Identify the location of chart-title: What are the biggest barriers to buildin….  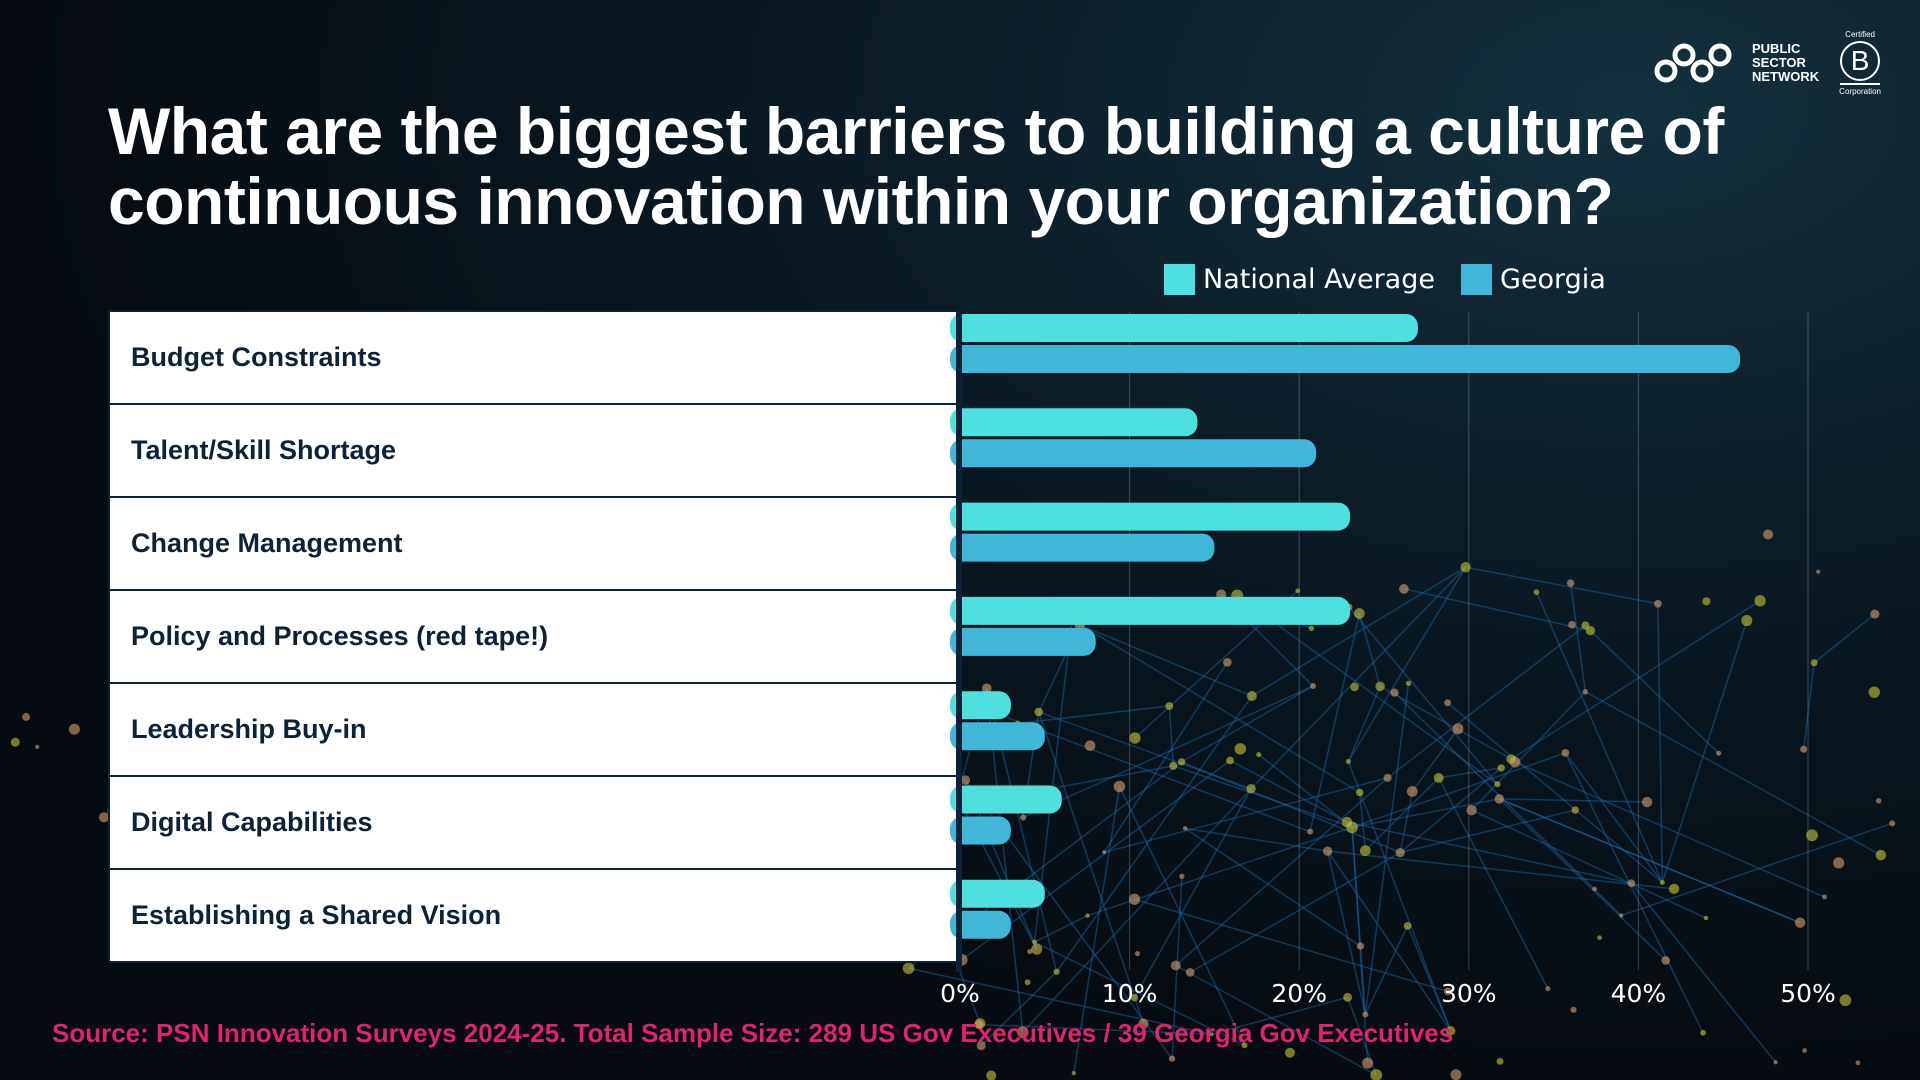
(916, 166).